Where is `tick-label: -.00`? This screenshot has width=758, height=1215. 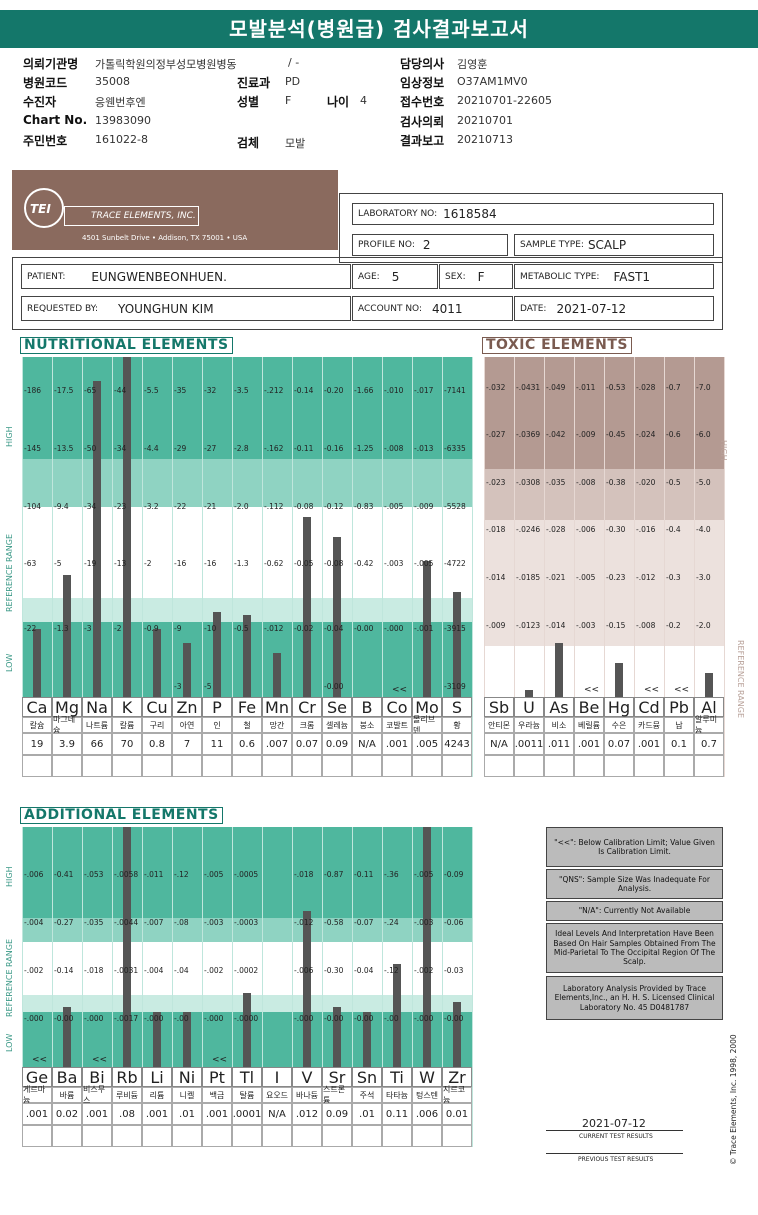 tick-label: -.00 is located at coordinates (181, 1018).